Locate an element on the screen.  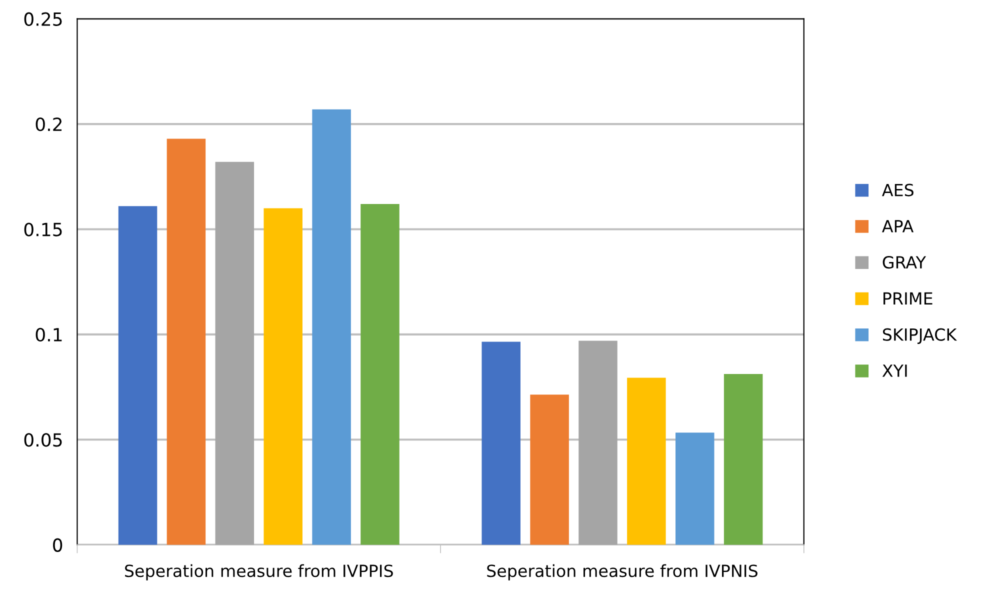
y-tick-label: 0 is located at coordinates (57, 545).